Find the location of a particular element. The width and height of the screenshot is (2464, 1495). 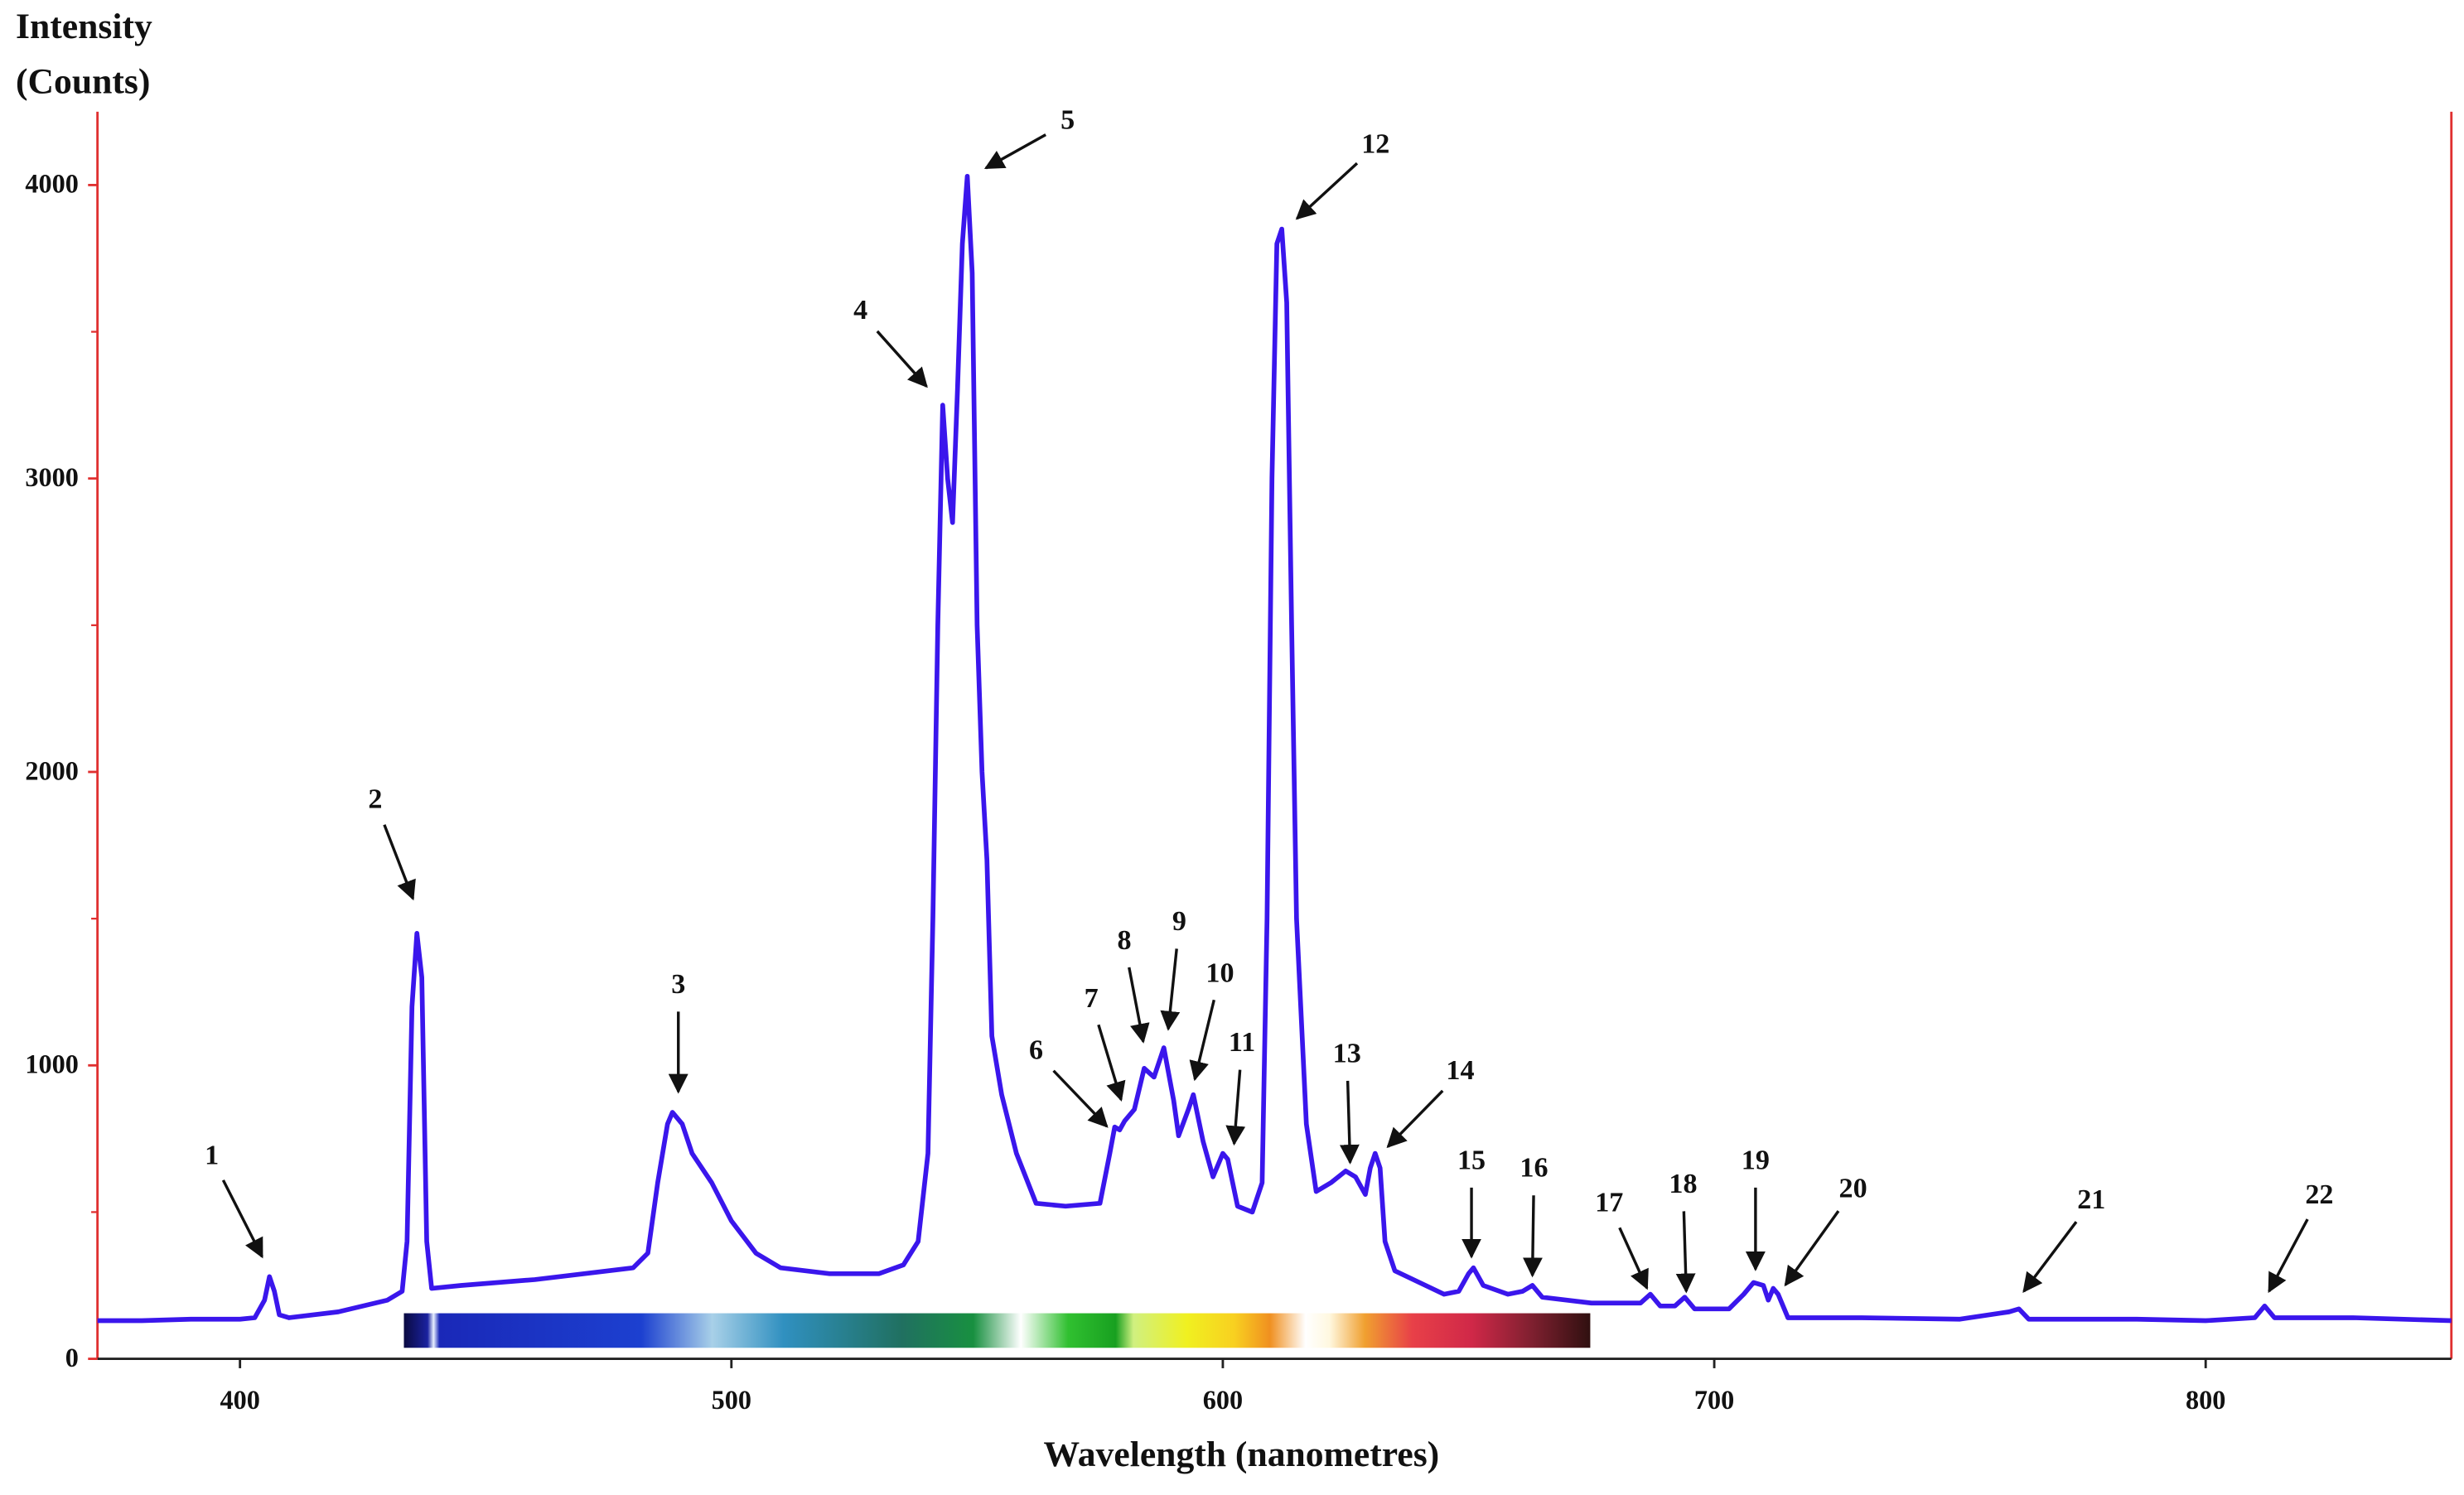

annotation-label: 10 is located at coordinates (1219, 974).